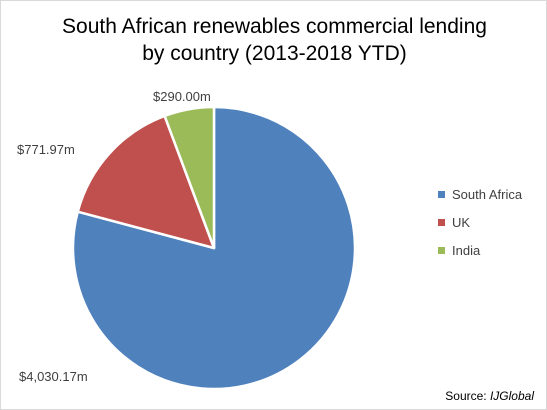 The width and height of the screenshot is (547, 410). What do you see at coordinates (46, 149) in the screenshot?
I see `data-label-uk: $771.97m` at bounding box center [46, 149].